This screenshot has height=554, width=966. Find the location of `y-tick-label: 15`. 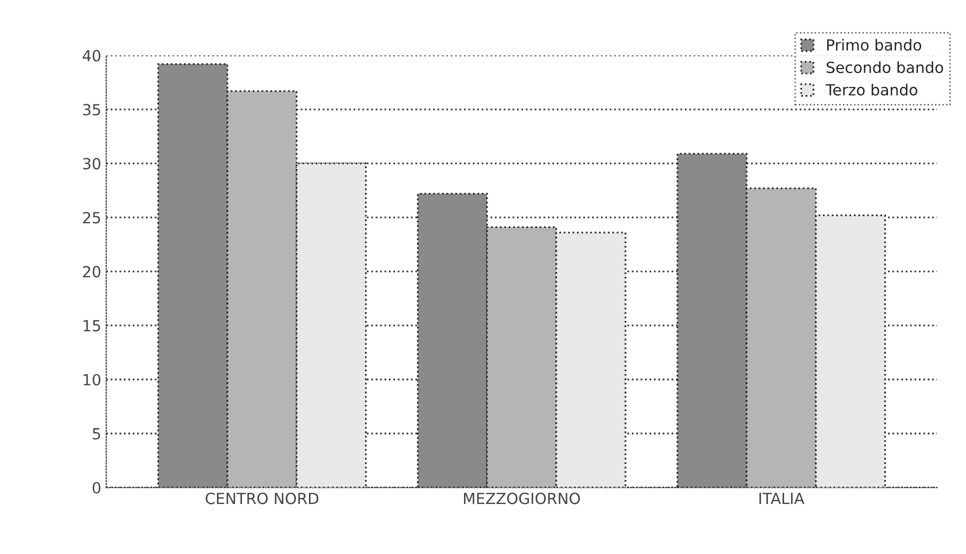

y-tick-label: 15 is located at coordinates (92, 326).